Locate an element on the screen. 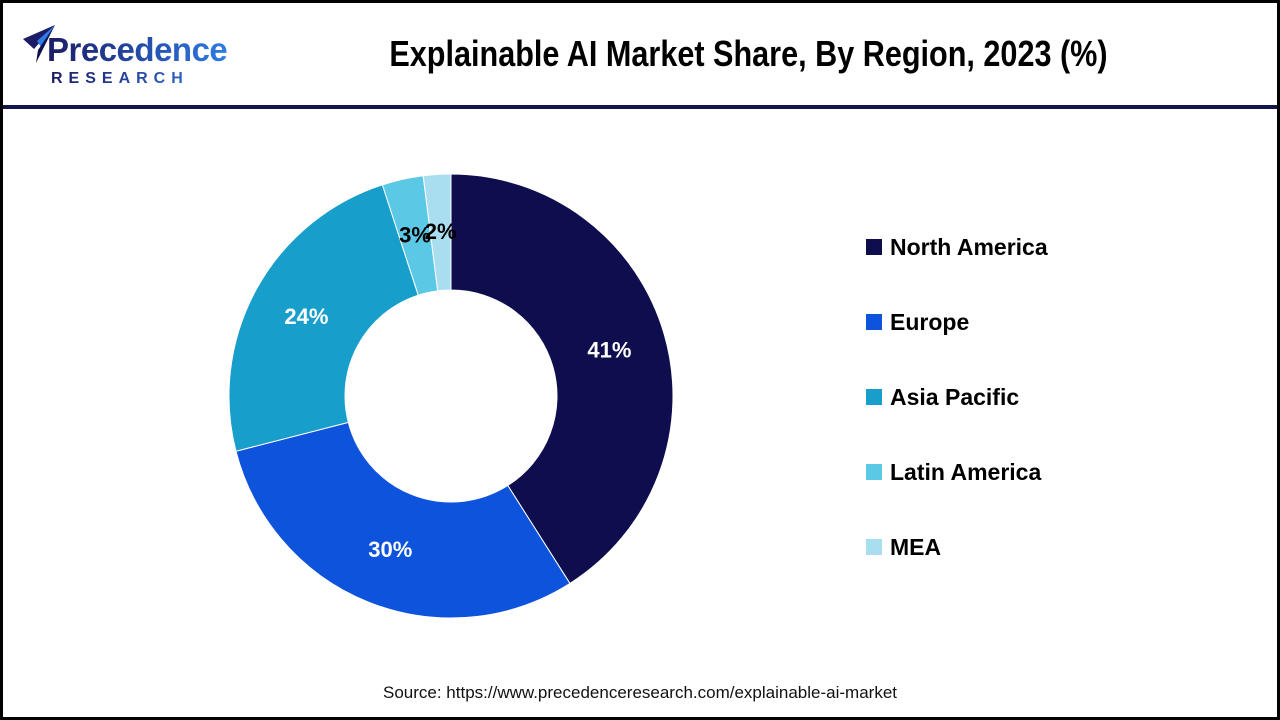 This screenshot has width=1280, height=720. legend-item-asia-pacific: Asia Pacific is located at coordinates (957, 396).